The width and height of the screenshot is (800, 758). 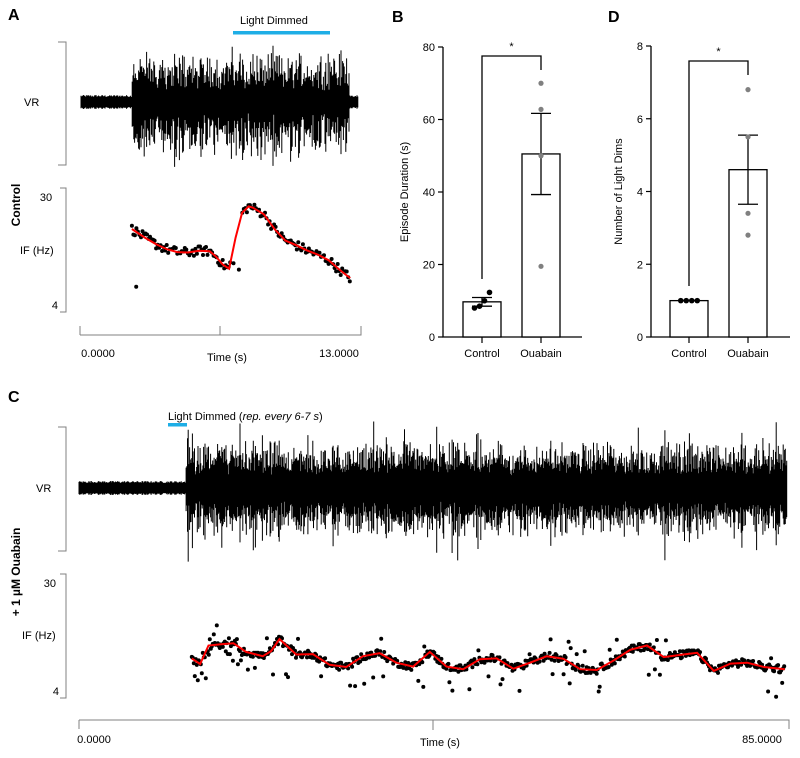 I want to click on panel-a-vr-trace, so click(x=219, y=106).